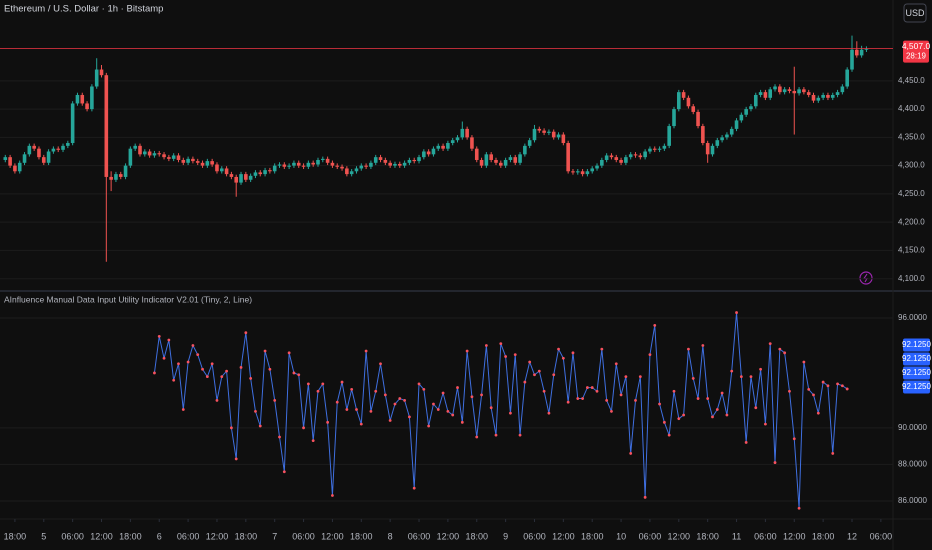  What do you see at coordinates (911, 136) in the screenshot?
I see `y-tick-label: 4,350.0` at bounding box center [911, 136].